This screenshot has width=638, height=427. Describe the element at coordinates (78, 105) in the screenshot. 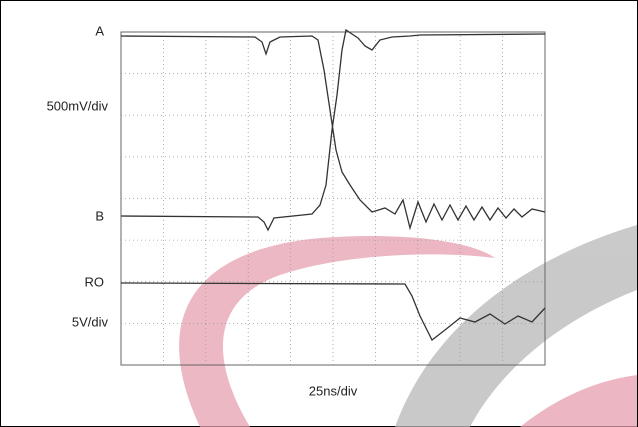

I see `scale-label: 500mV/div` at that location.